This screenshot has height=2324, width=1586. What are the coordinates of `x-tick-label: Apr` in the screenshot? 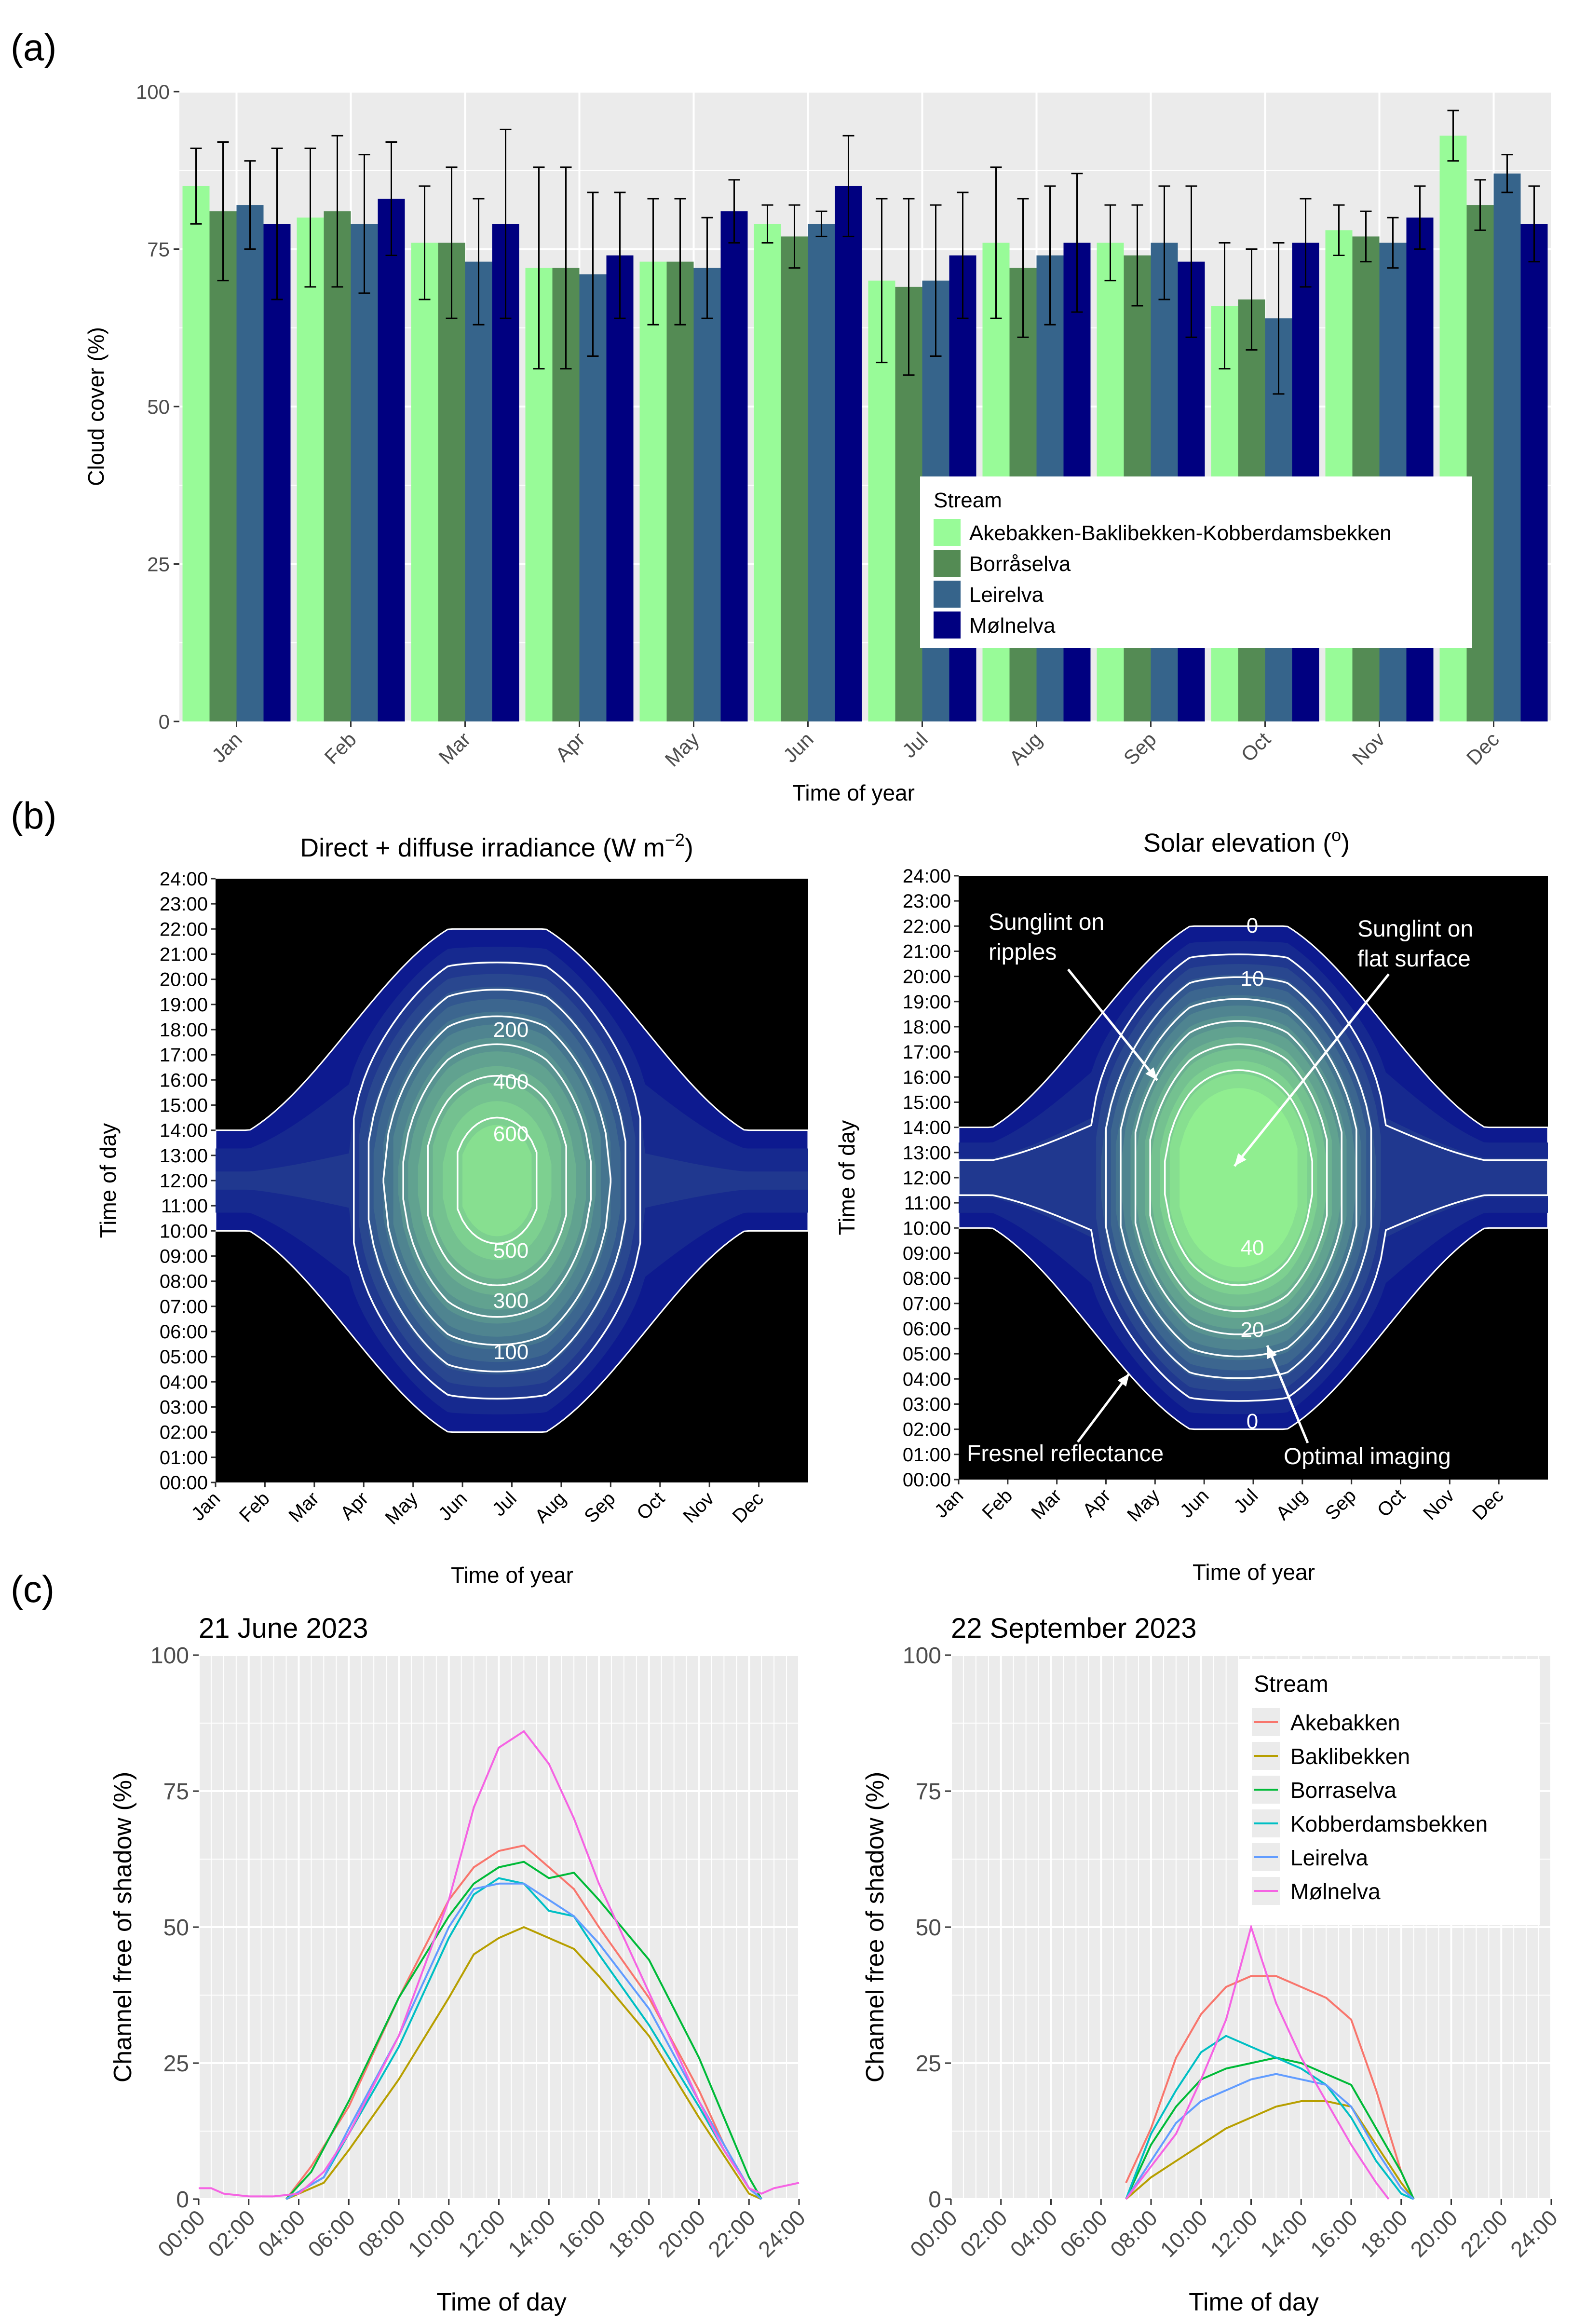 It's located at (1097, 1503).